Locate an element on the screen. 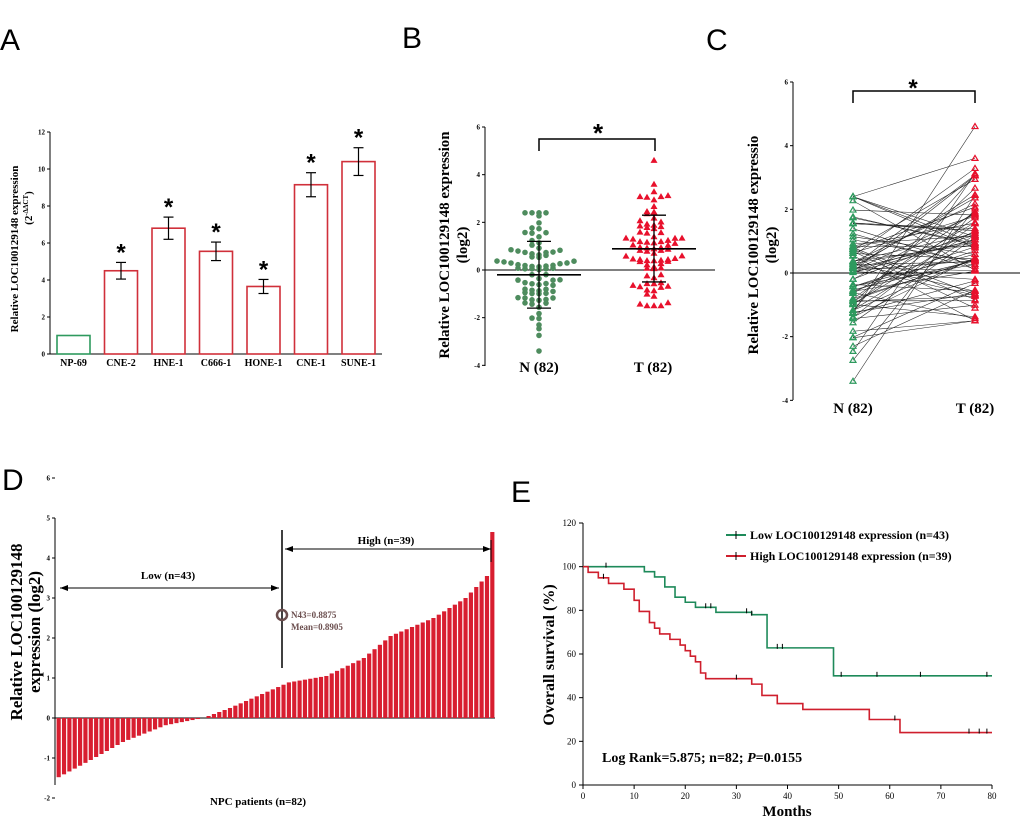  panel-e-ytick-label: 40 is located at coordinates (572, 698).